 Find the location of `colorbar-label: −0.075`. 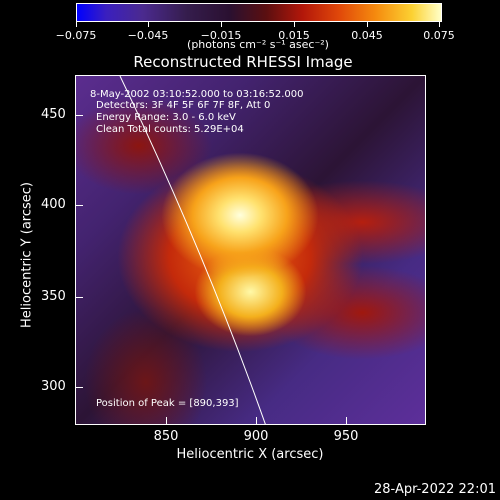

colorbar-label: −0.075 is located at coordinates (76, 35).